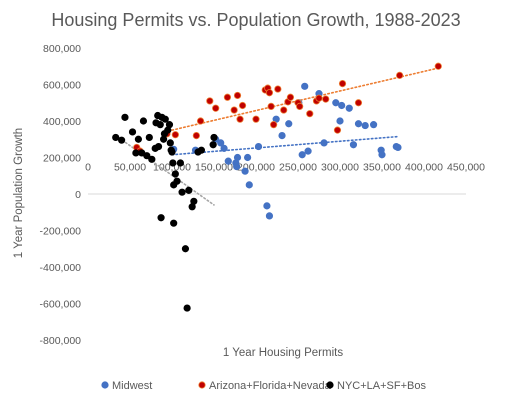 The height and width of the screenshot is (410, 512). What do you see at coordinates (88, 168) in the screenshot?
I see `x-tick-label: 0` at bounding box center [88, 168].